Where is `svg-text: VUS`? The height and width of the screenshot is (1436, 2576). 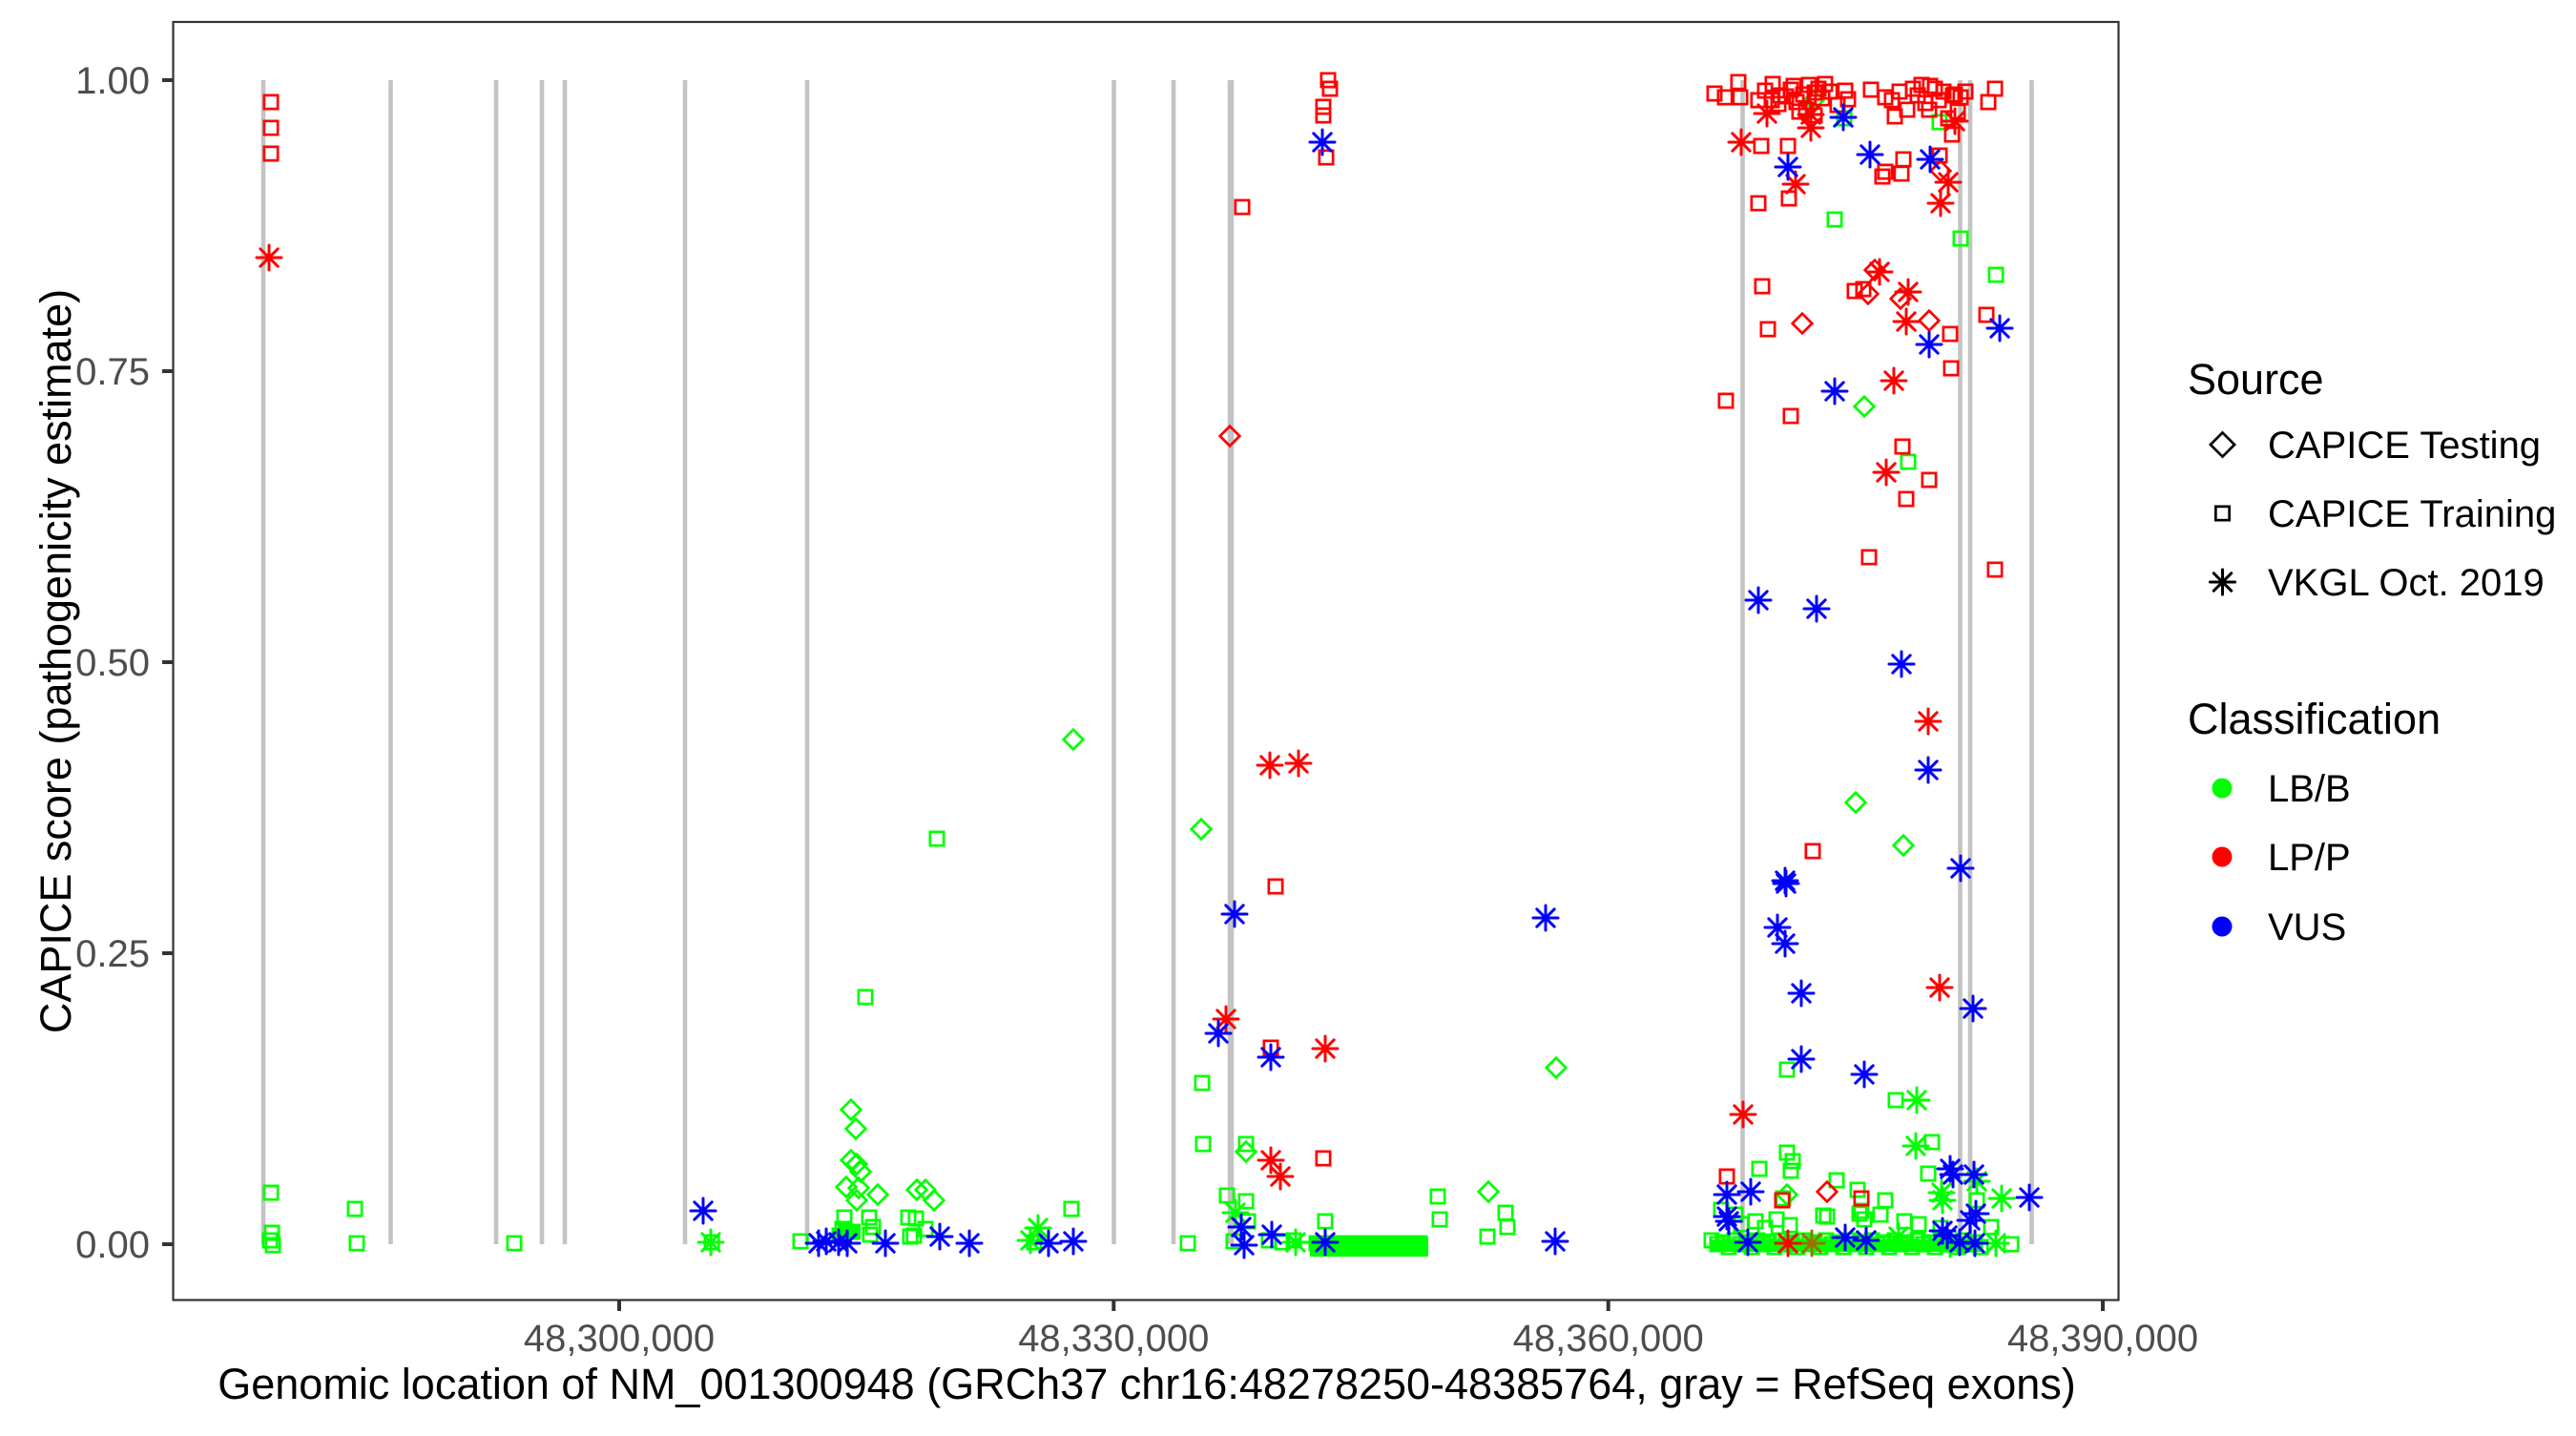 svg-text: VUS is located at coordinates (2307, 927).